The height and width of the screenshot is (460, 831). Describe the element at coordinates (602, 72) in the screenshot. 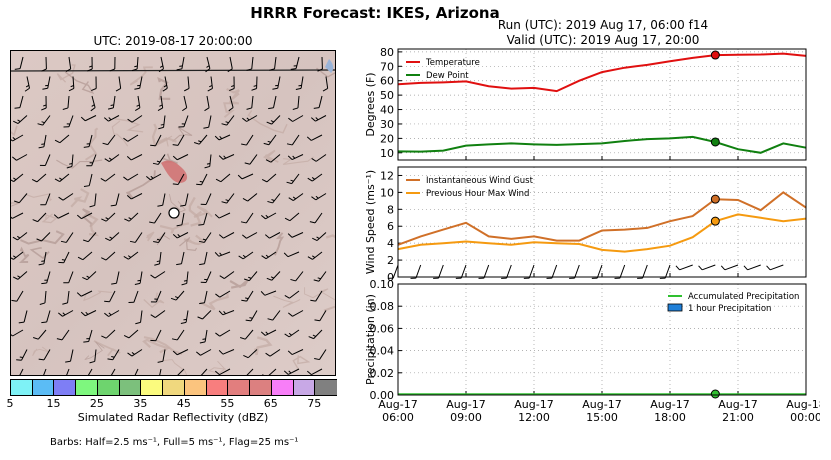

I see `series-line` at that location.